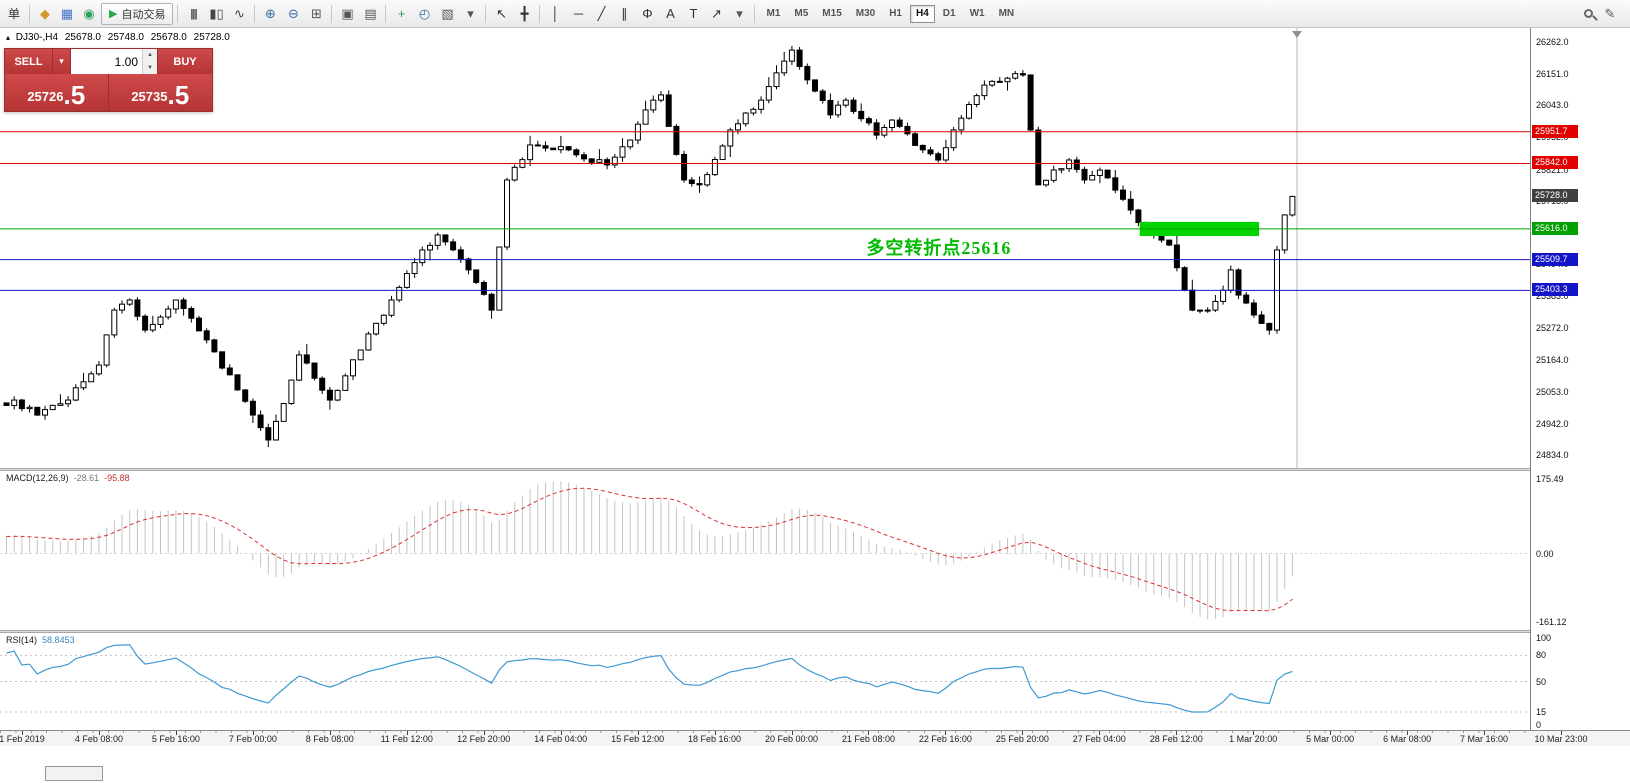 The height and width of the screenshot is (783, 1630). I want to click on price-level-label: 25842.0, so click(1555, 163).